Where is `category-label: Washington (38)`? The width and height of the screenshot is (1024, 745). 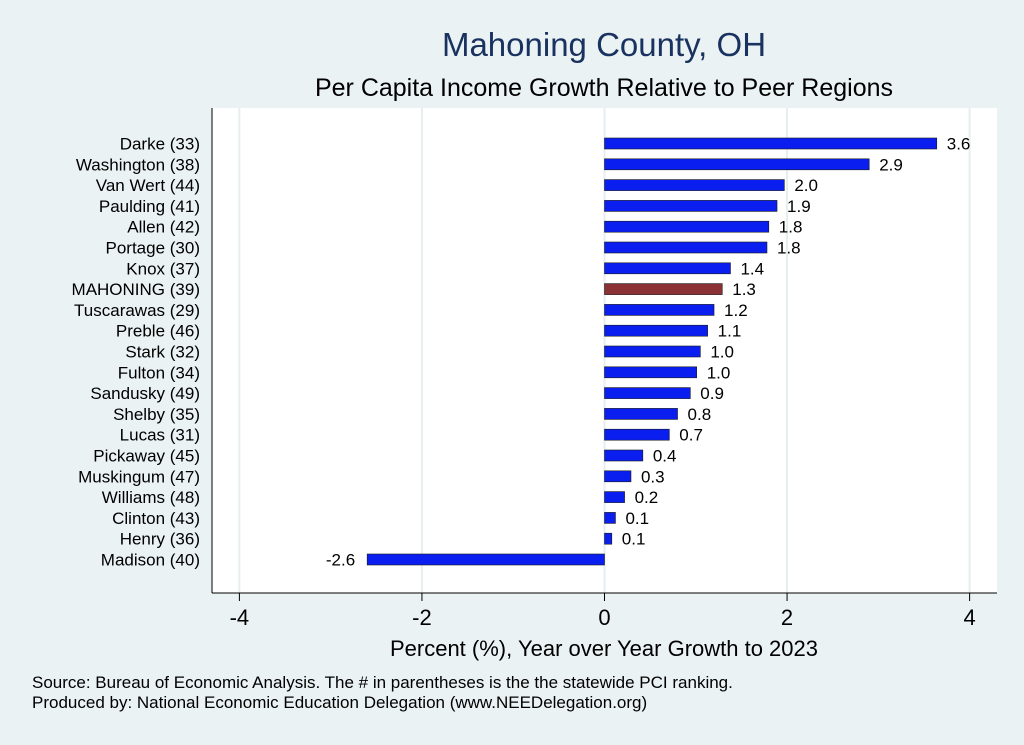 category-label: Washington (38) is located at coordinates (138, 164).